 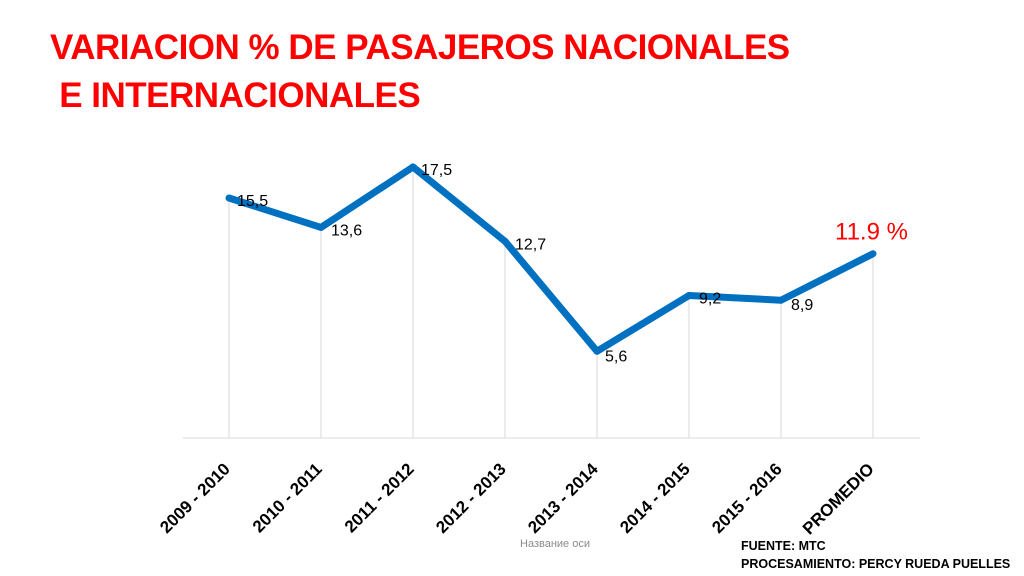 I want to click on data-label: 13,6, so click(x=346, y=230).